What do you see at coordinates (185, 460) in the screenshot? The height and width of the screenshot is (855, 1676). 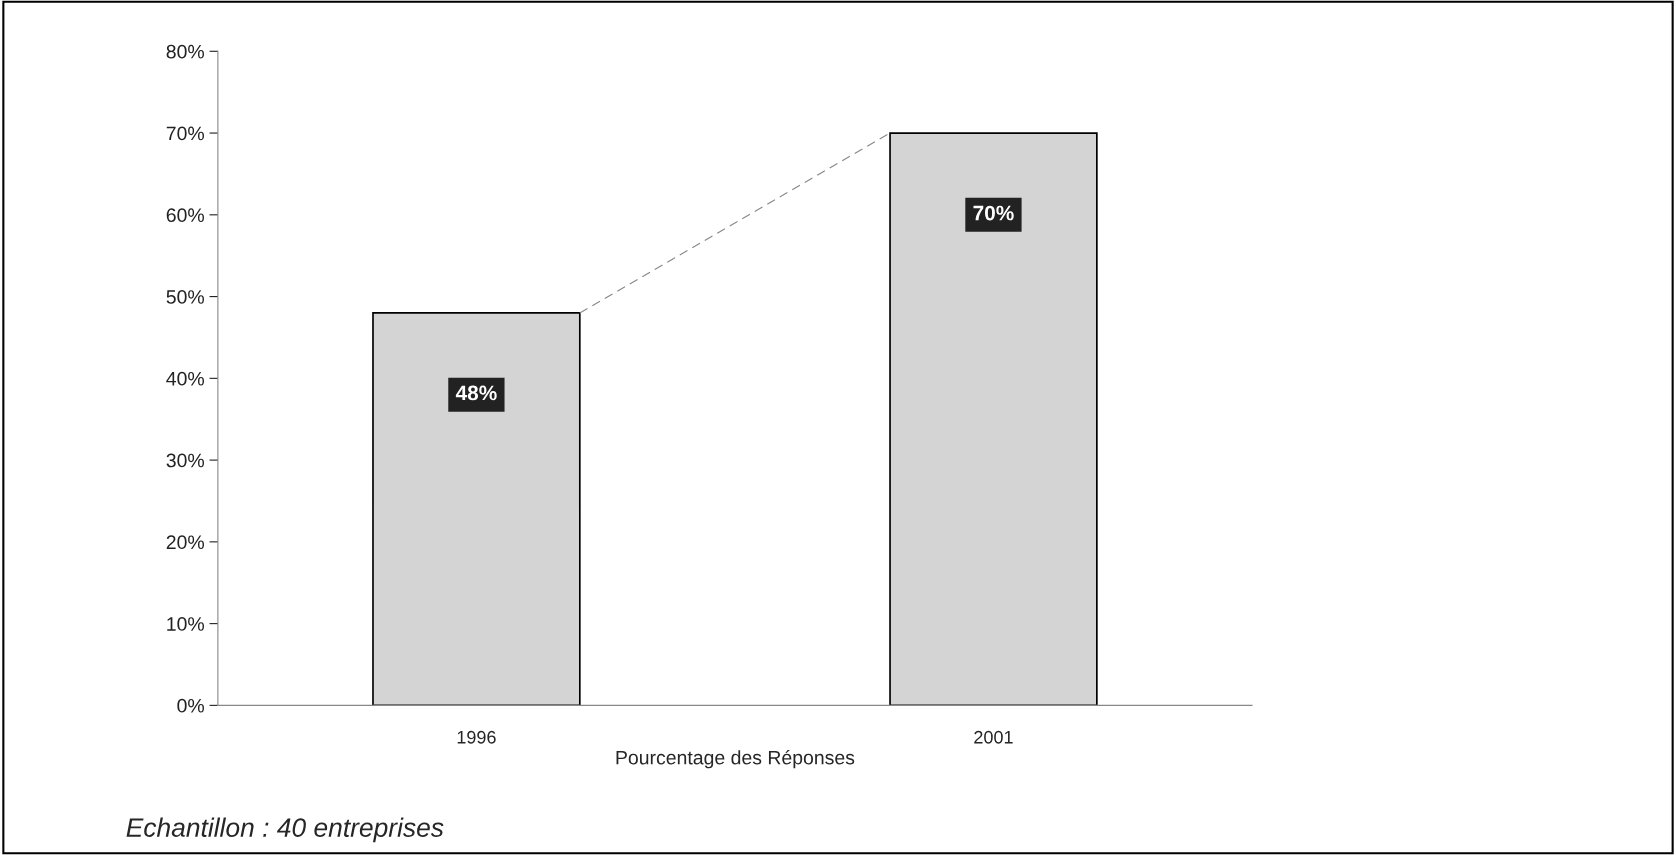 I see `y-tick-label: 30%` at bounding box center [185, 460].